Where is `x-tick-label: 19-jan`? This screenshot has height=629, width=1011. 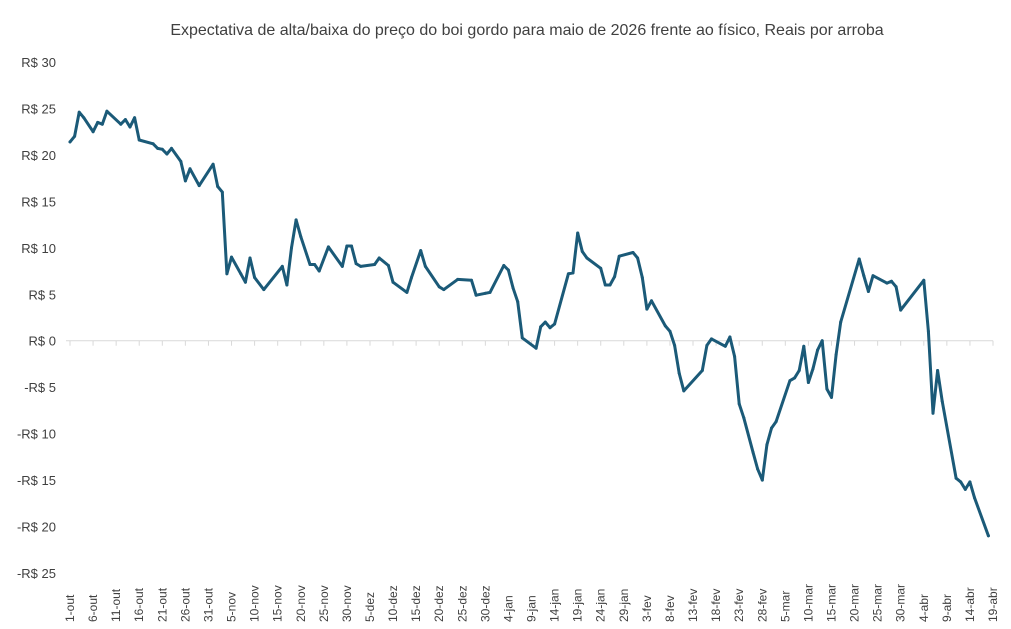 x-tick-label: 19-jan is located at coordinates (578, 605).